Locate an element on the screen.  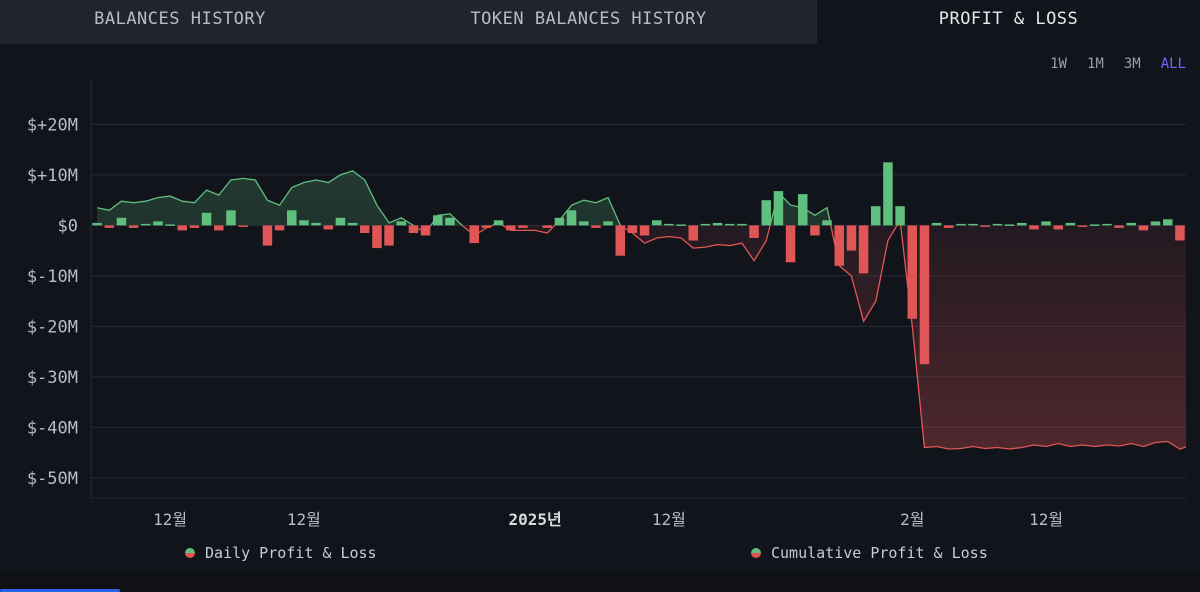
time-range-selector: 1W 1M 3M ALL is located at coordinates (1118, 66).